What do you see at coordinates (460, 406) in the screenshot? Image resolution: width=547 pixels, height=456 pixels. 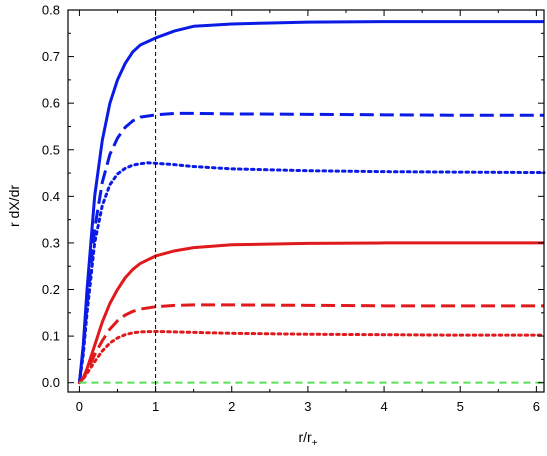 I see `x-tick-label: 5` at bounding box center [460, 406].